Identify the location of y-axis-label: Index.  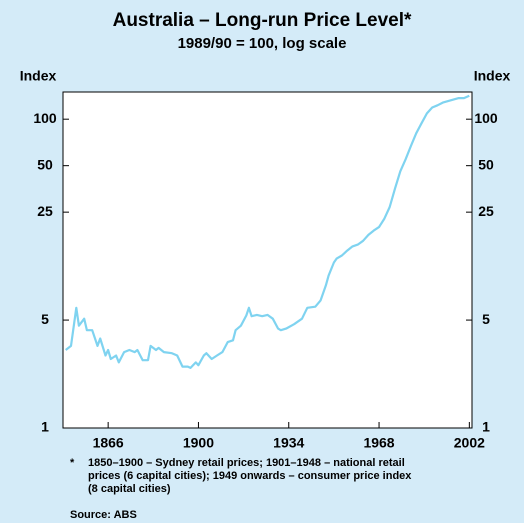
(38, 76).